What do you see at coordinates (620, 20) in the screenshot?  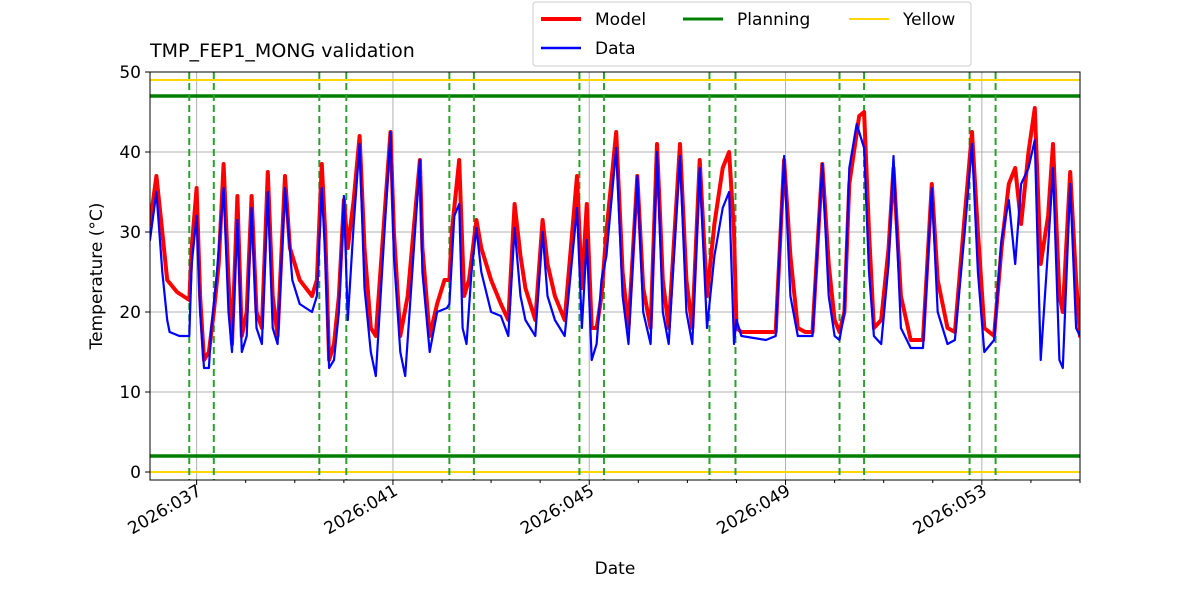 I see `legend-label-model: Model` at bounding box center [620, 20].